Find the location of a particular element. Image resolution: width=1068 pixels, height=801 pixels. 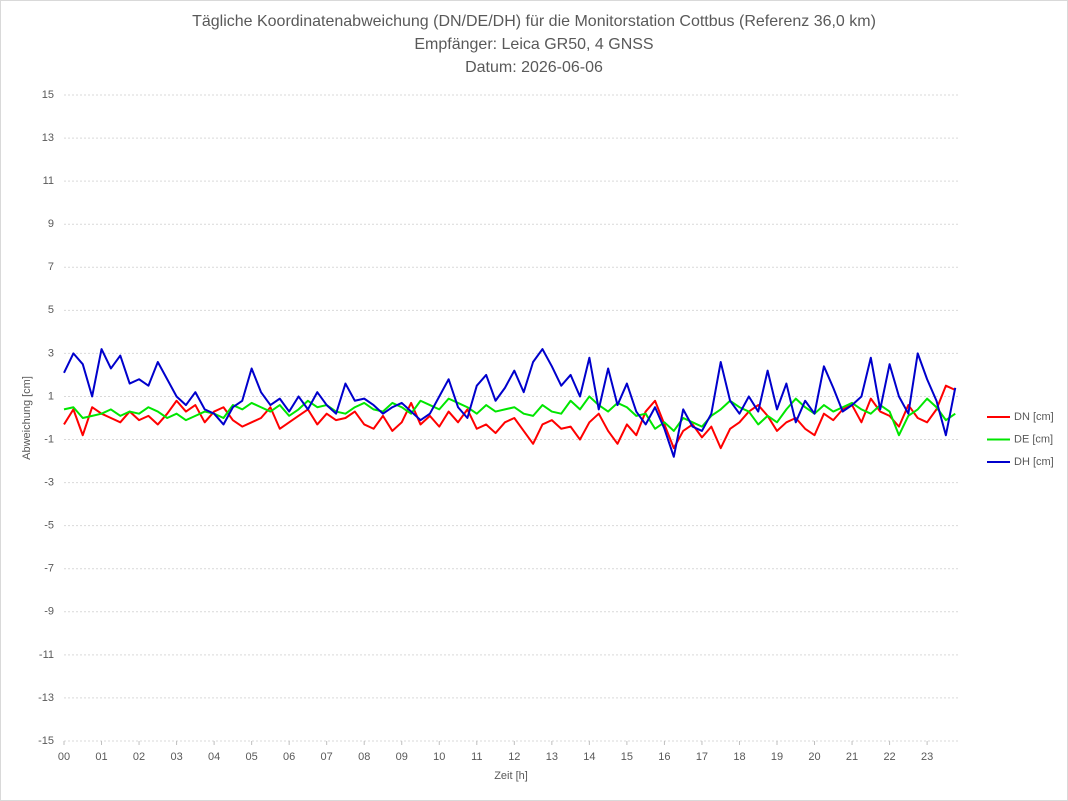

x-tick-label: 05 is located at coordinates (252, 757).